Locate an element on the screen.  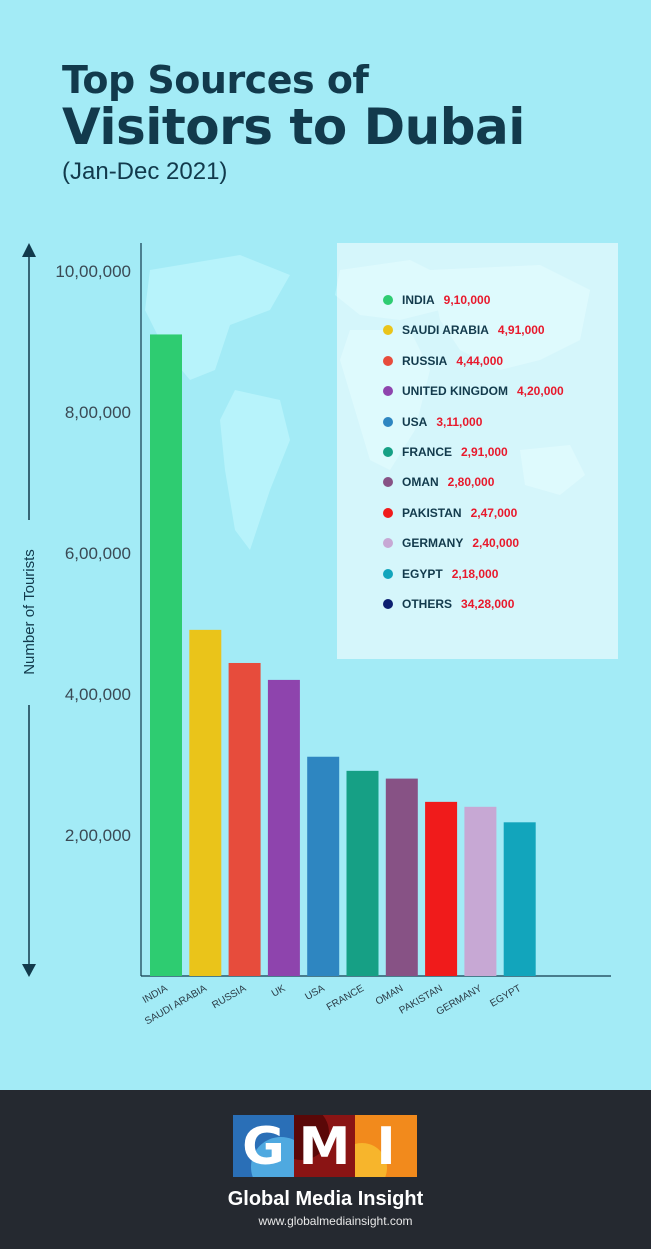
legend-value: 2,40,000 is located at coordinates (496, 543).